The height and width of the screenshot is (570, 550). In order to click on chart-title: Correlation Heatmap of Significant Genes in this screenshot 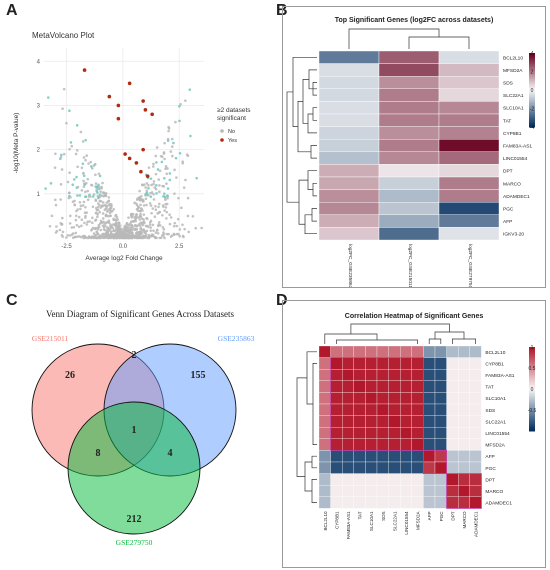, I will do `click(414, 316)`.